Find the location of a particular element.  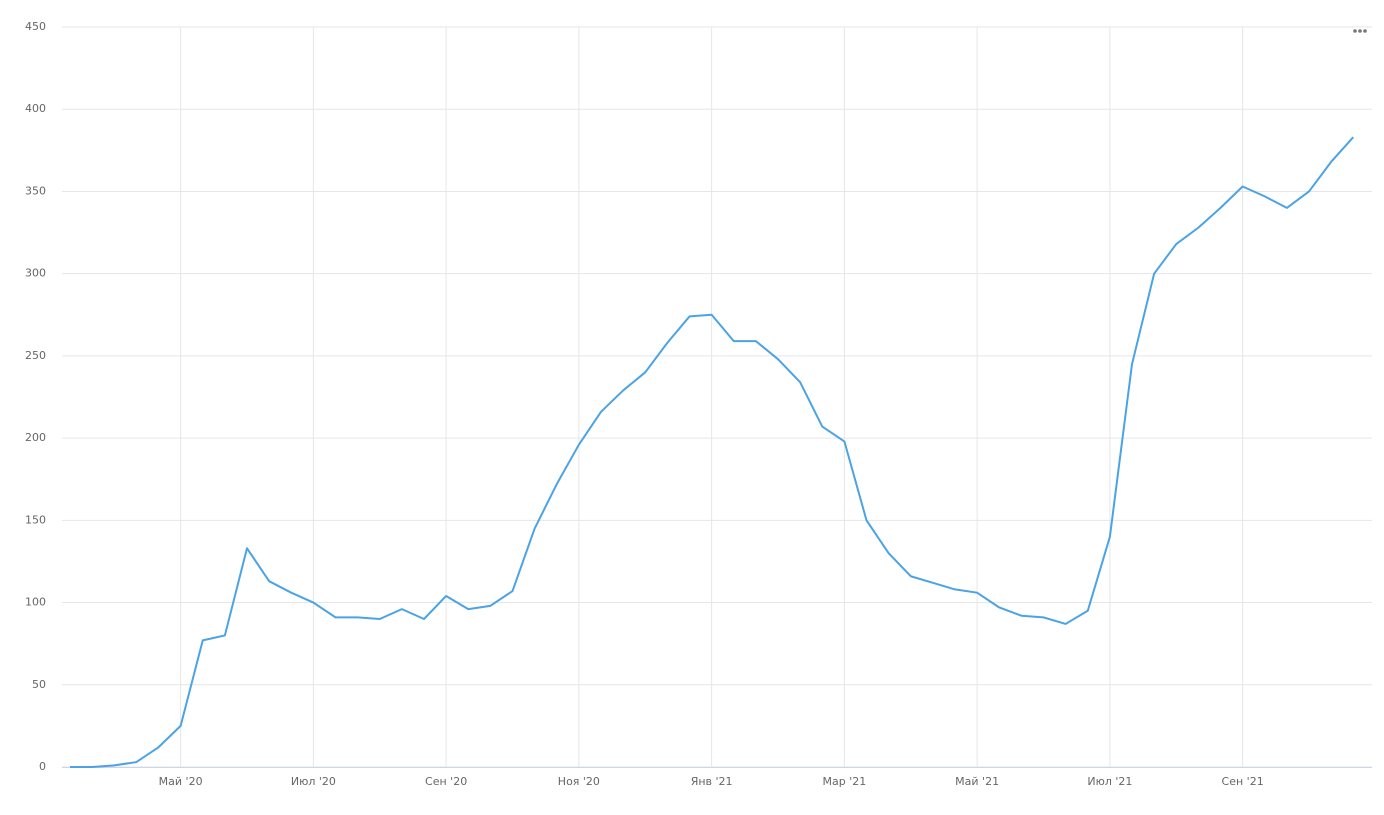

x-tick-label: Июл '20 is located at coordinates (313, 781).